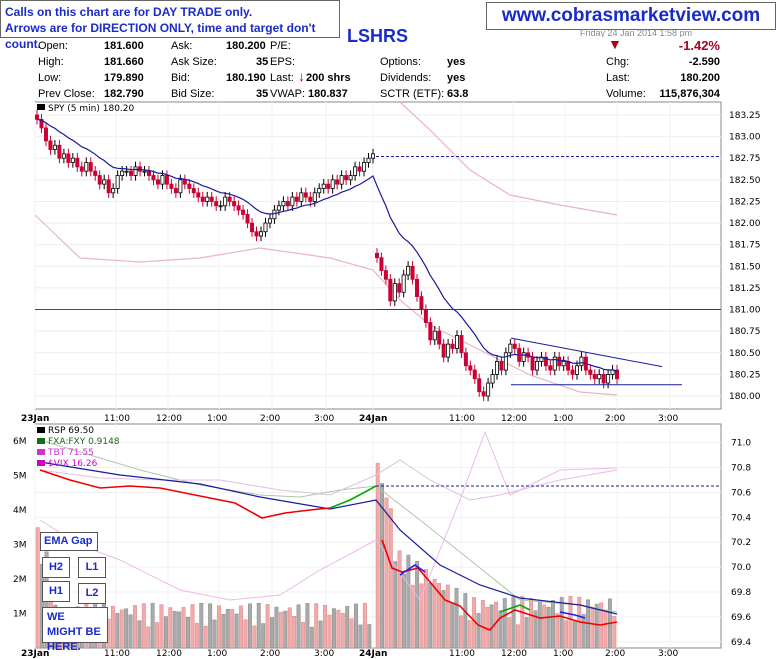  Describe the element at coordinates (741, 493) in the screenshot. I see `rsp-y-tick: 70.6` at that location.